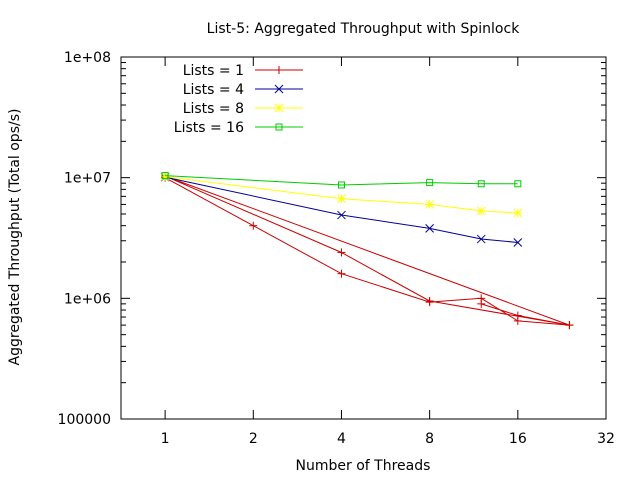 The height and width of the screenshot is (480, 640). Describe the element at coordinates (213, 90) in the screenshot. I see `legend-label: Lists = 4` at that location.